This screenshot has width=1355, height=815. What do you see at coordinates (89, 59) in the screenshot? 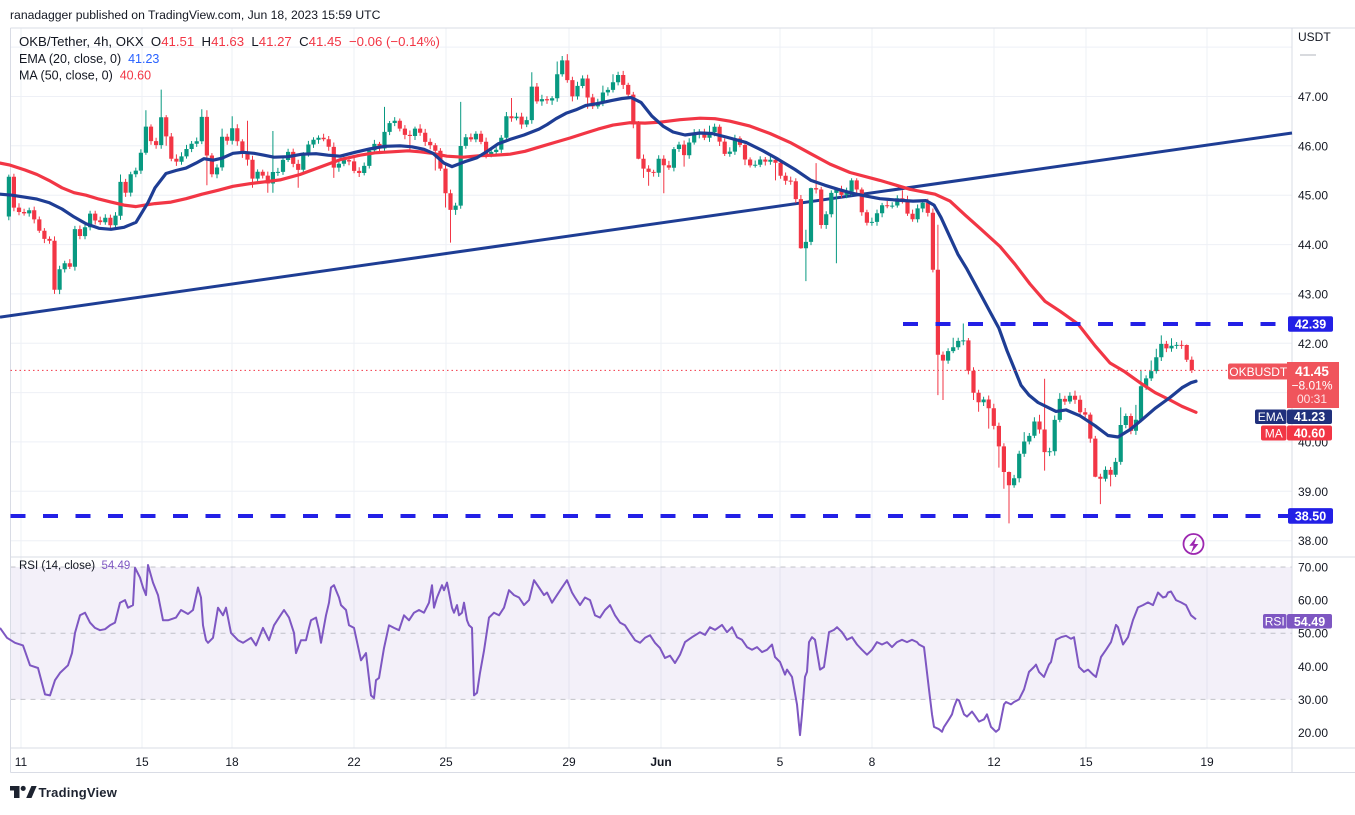
I see `svg-text: EMA (20, close, 0) 41.23` at bounding box center [89, 59].